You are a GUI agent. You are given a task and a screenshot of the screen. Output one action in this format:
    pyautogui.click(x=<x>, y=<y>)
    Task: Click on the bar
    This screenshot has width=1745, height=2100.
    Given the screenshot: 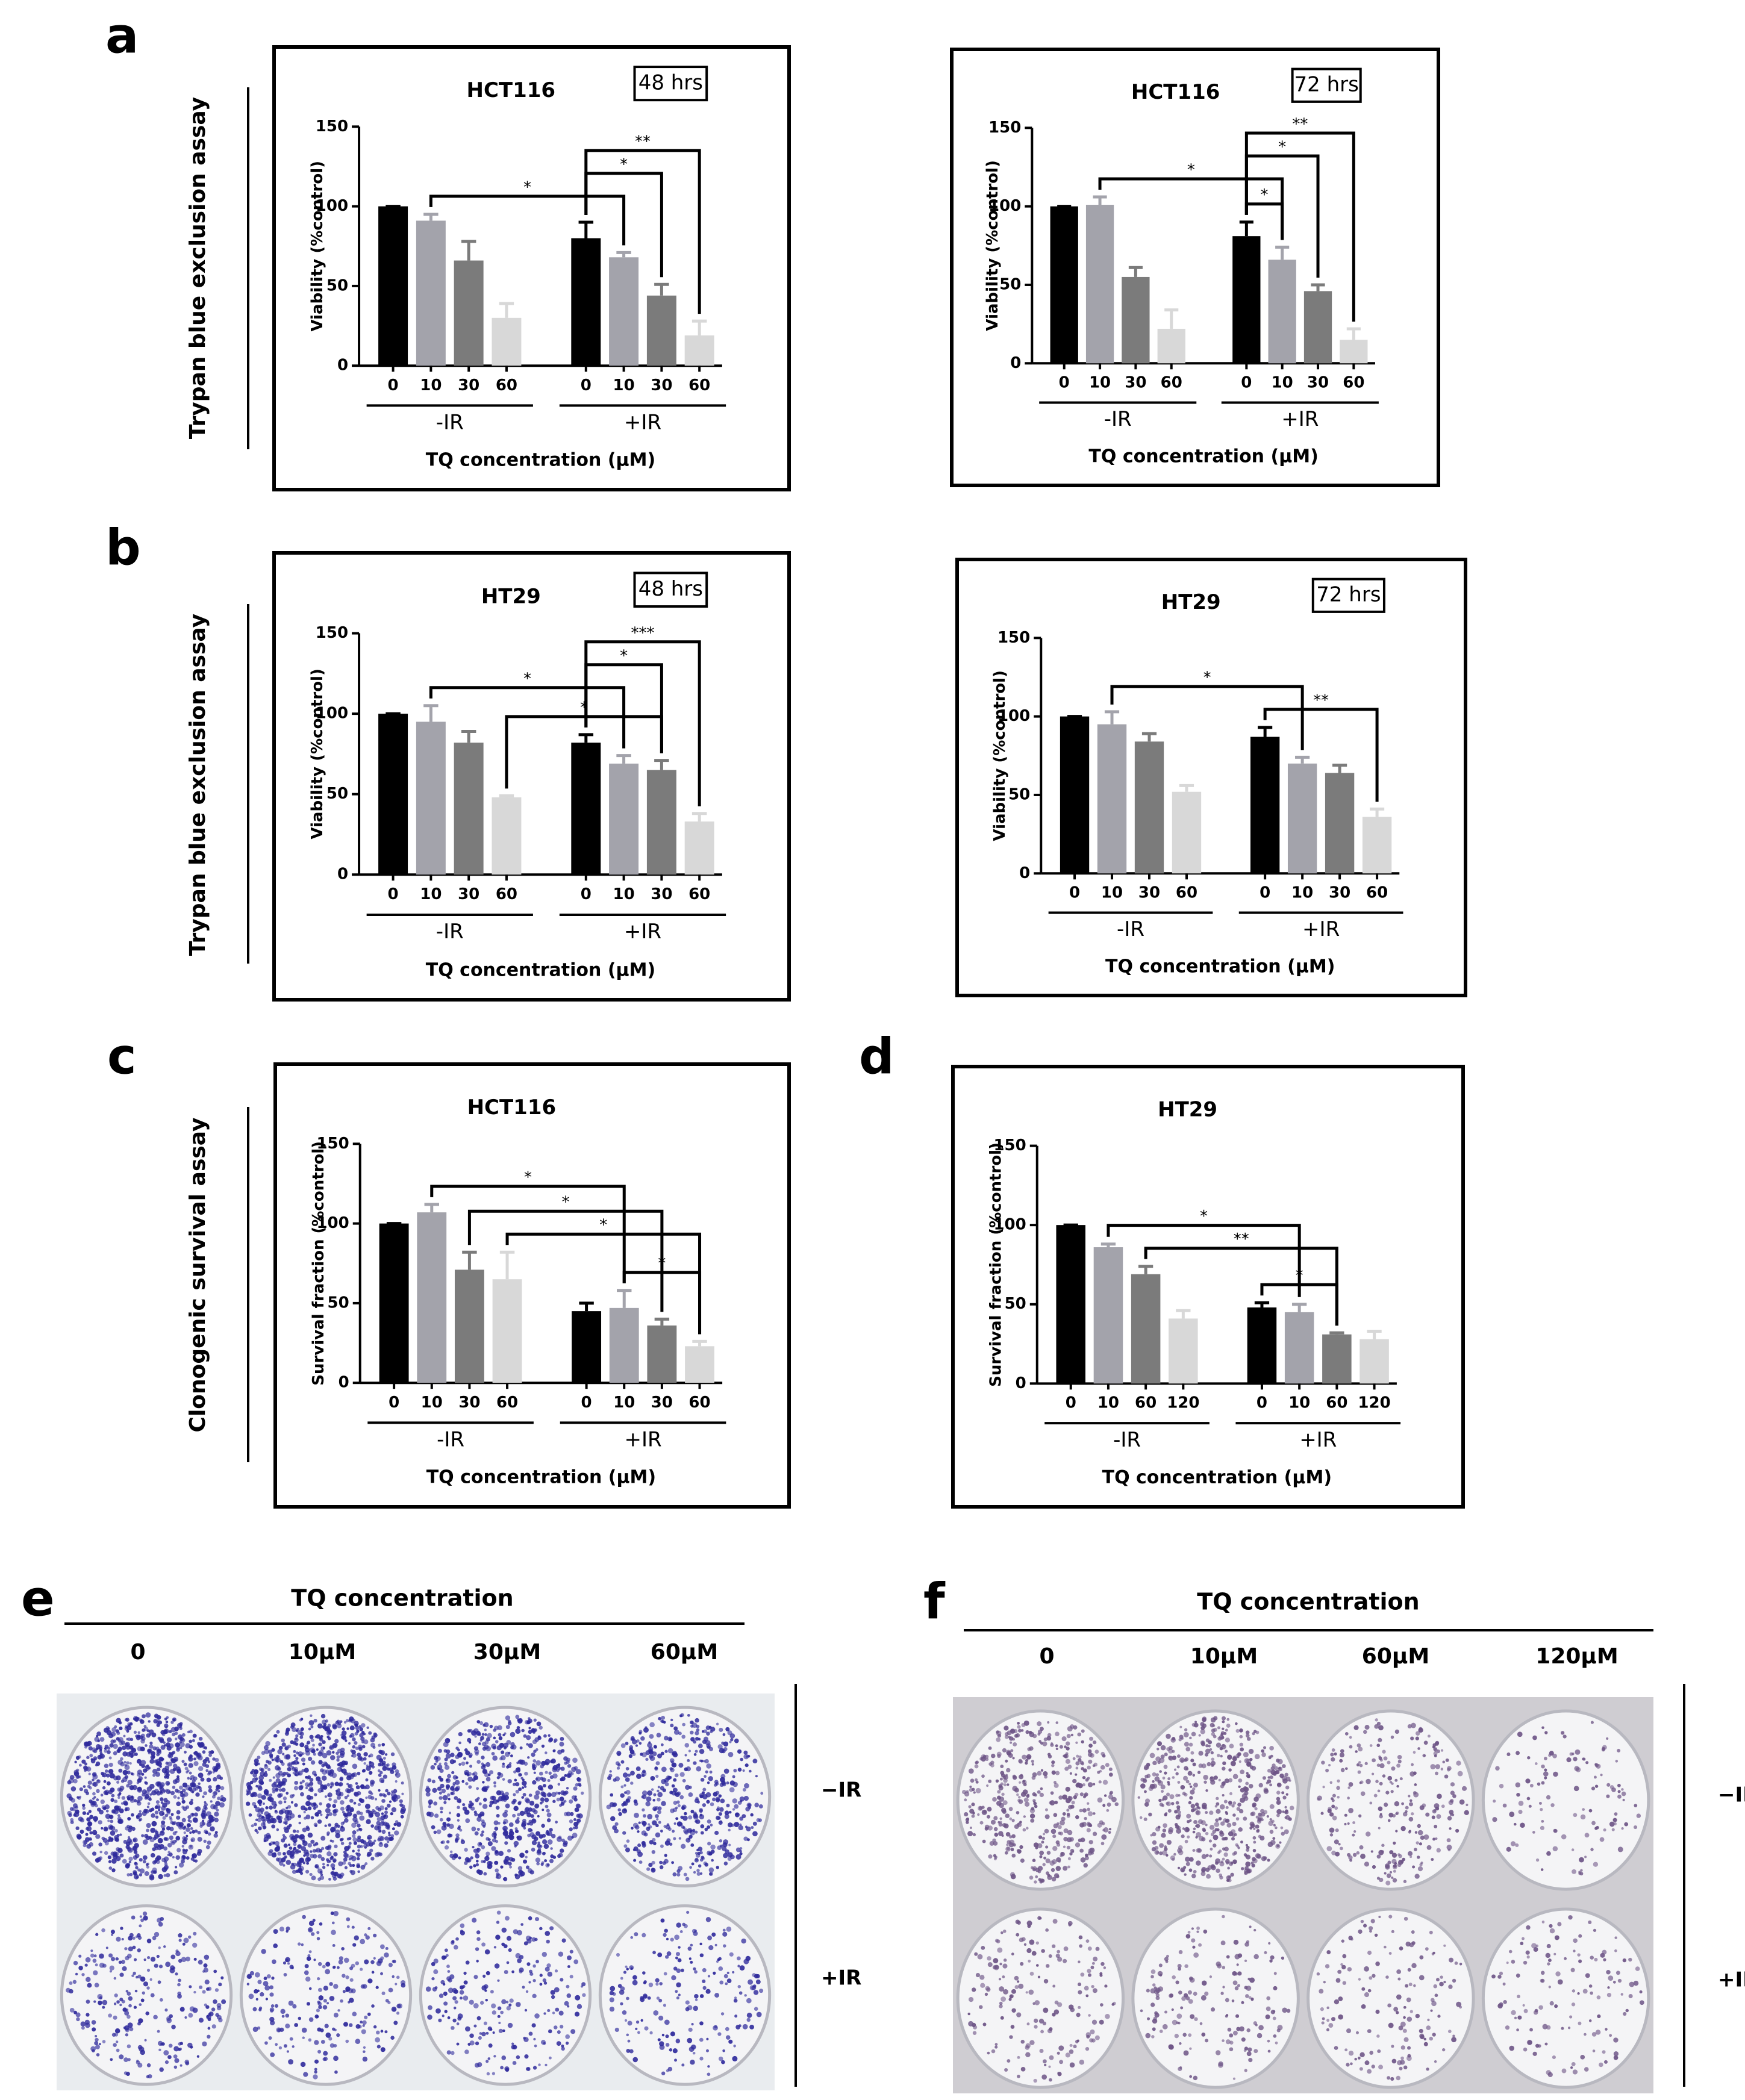 What is the action you would take?
    pyautogui.click(x=1184, y=1351)
    